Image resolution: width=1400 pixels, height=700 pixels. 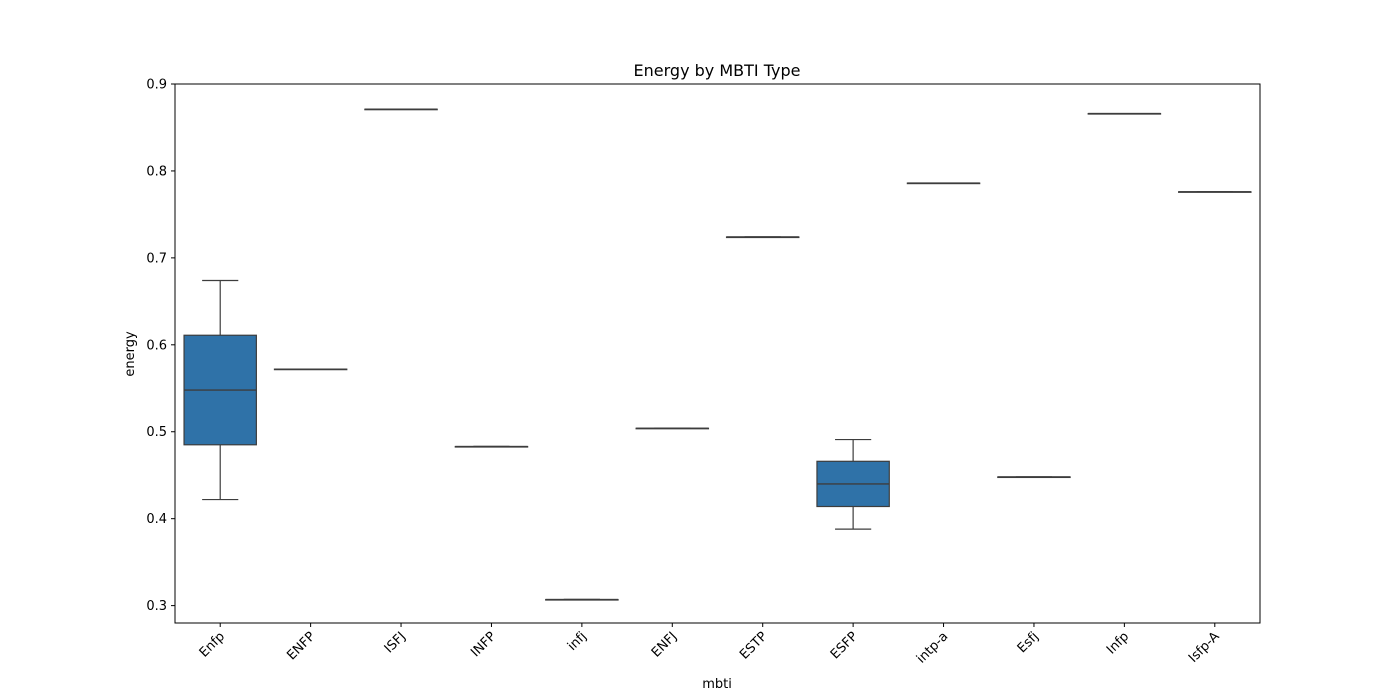 I want to click on x-tick-label: ISFJ, so click(x=395, y=642).